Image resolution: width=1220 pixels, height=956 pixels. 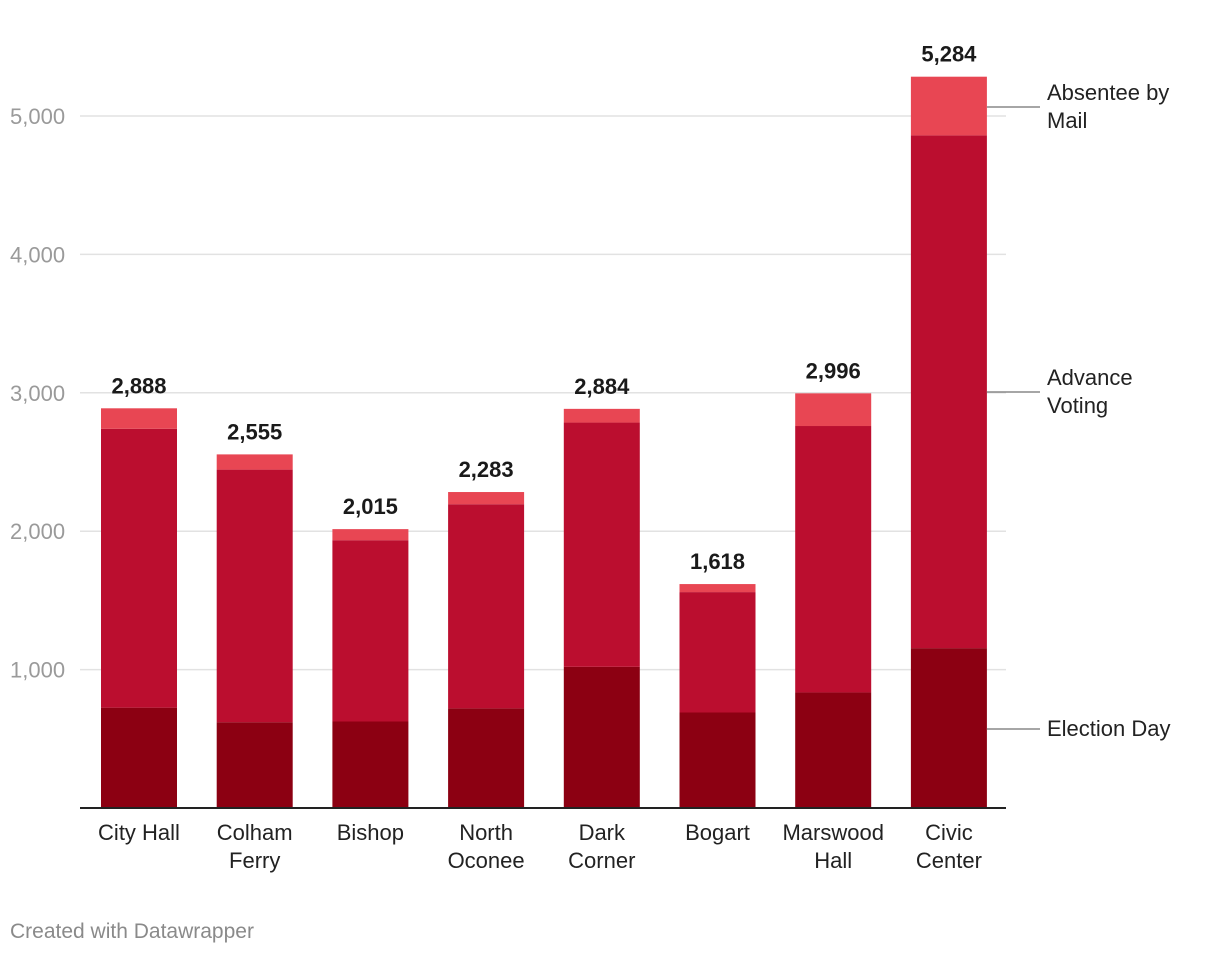 I want to click on total-label: 2,996, so click(x=833, y=370).